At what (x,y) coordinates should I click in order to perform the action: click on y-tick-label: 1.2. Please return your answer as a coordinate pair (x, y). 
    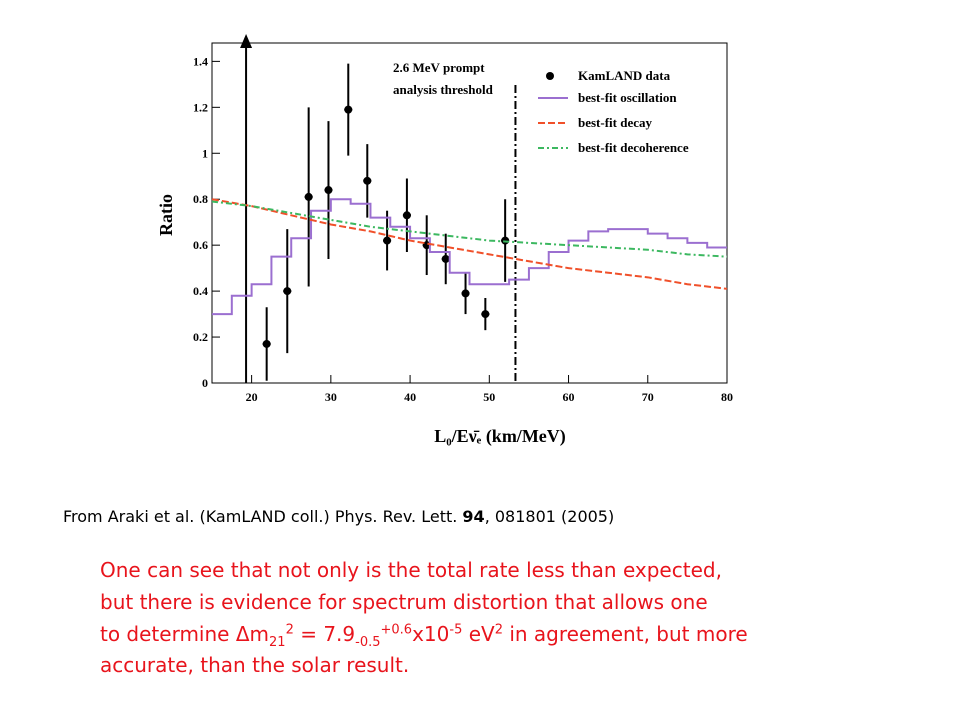
    Looking at the image, I should click on (200, 107).